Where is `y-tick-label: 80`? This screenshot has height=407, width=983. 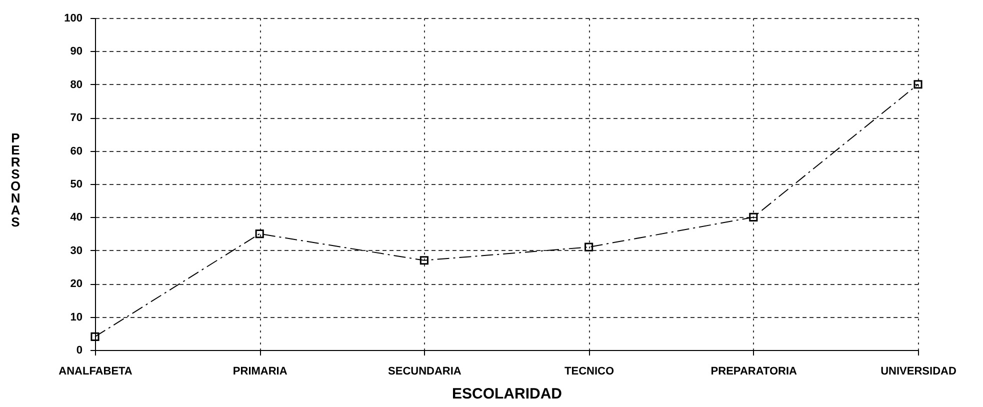 y-tick-label: 80 is located at coordinates (76, 84).